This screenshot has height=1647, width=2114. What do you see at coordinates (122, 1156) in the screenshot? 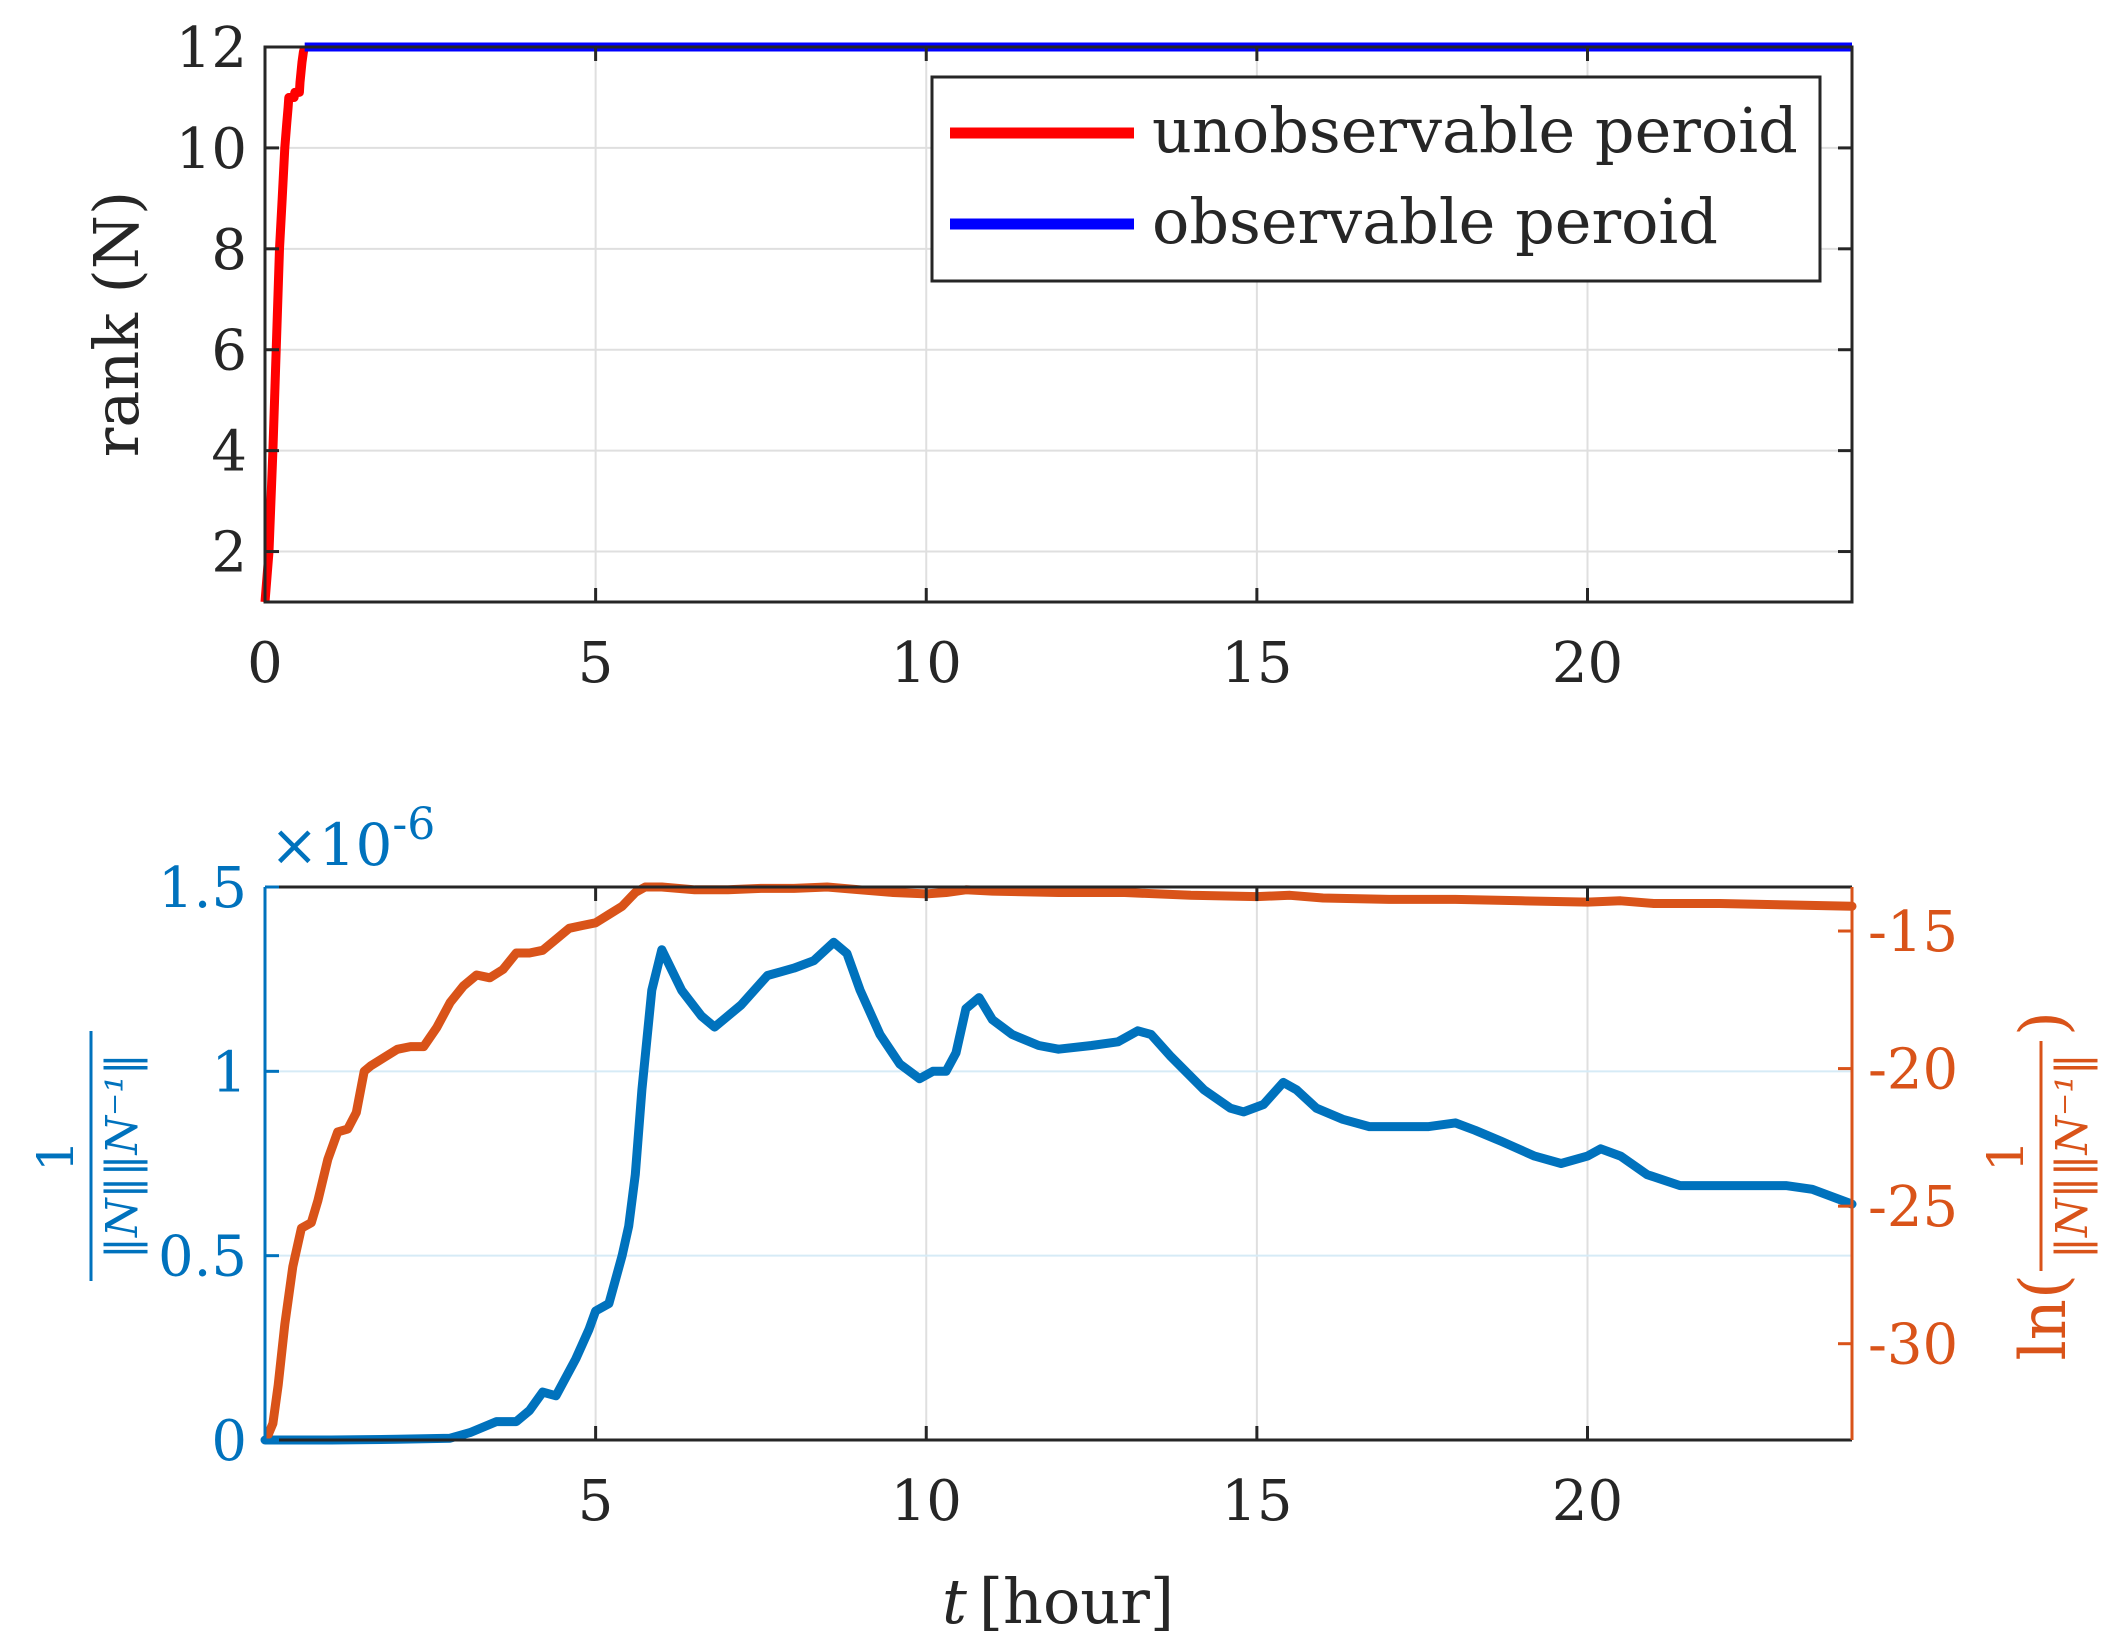
I see `left-y-label-denominator: ‖N‖‖N⁻¹‖` at bounding box center [122, 1156].